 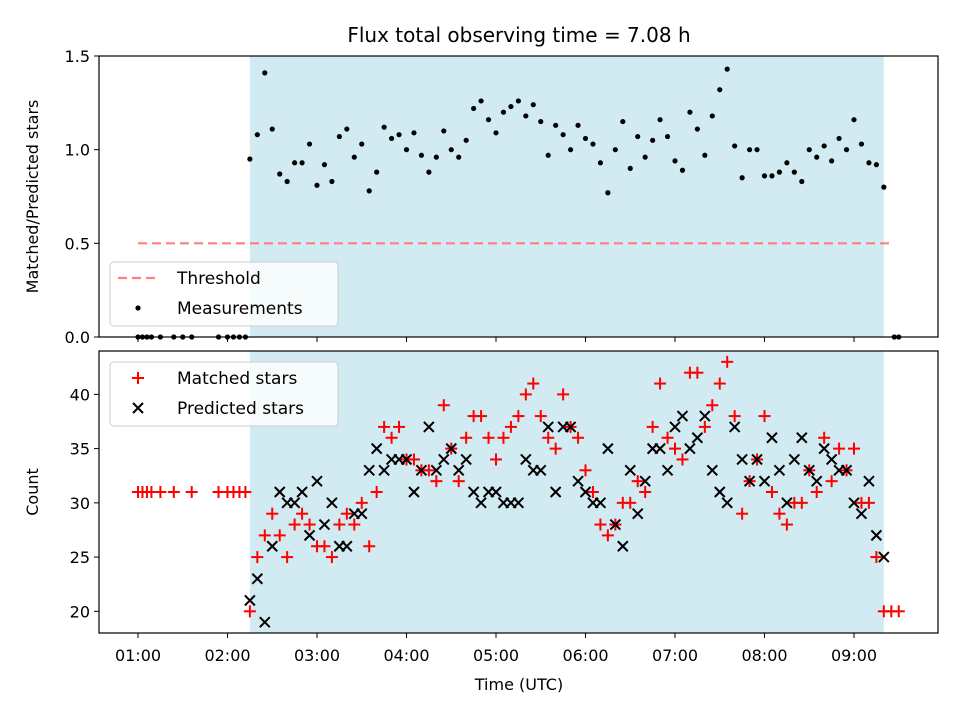 What do you see at coordinates (32, 492) in the screenshot?
I see `y-axis-label: Count` at bounding box center [32, 492].